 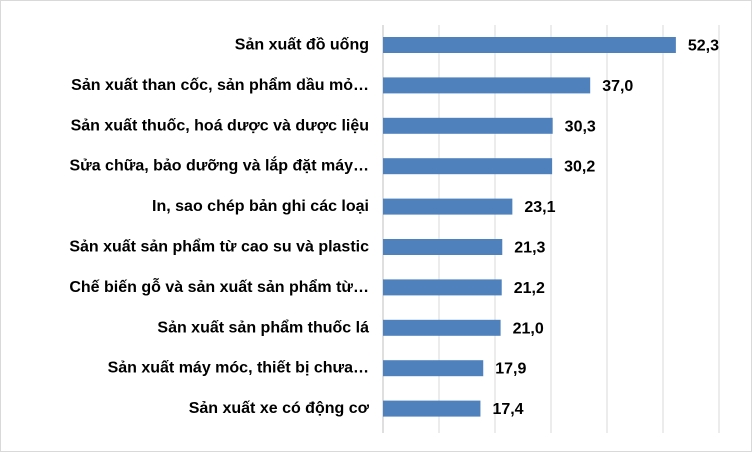 What do you see at coordinates (220, 125) in the screenshot?
I see `category-label: Sản xuất thuốc, hoá dược và dược liệu` at bounding box center [220, 125].